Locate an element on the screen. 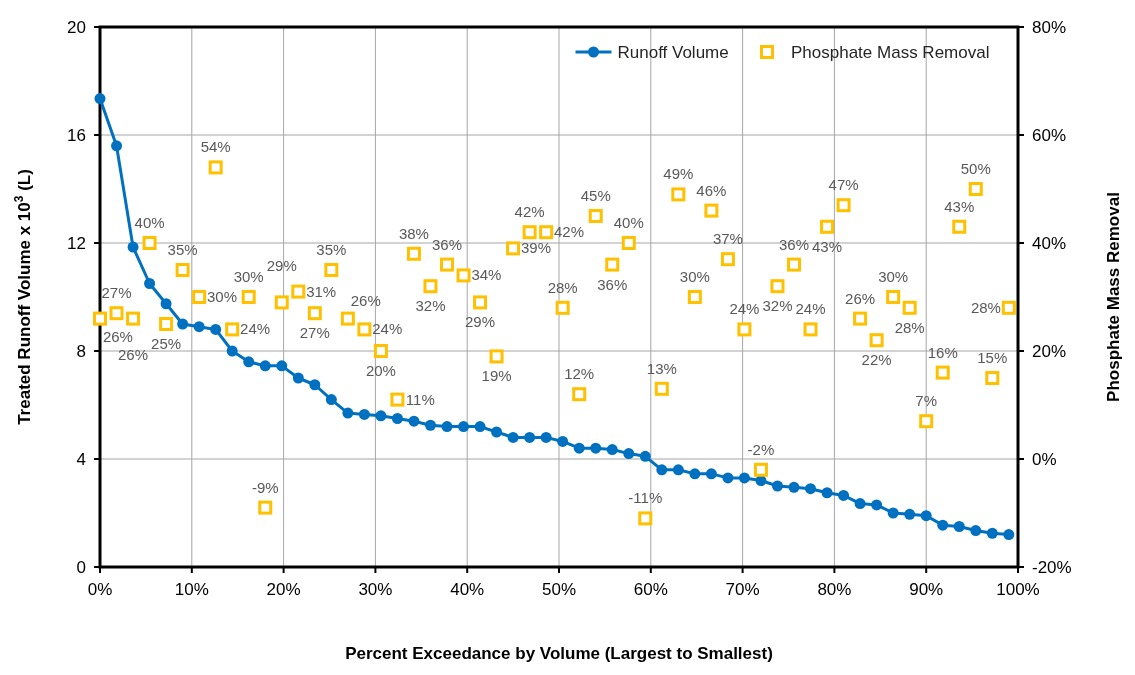  data-label: 34% is located at coordinates (486, 275).